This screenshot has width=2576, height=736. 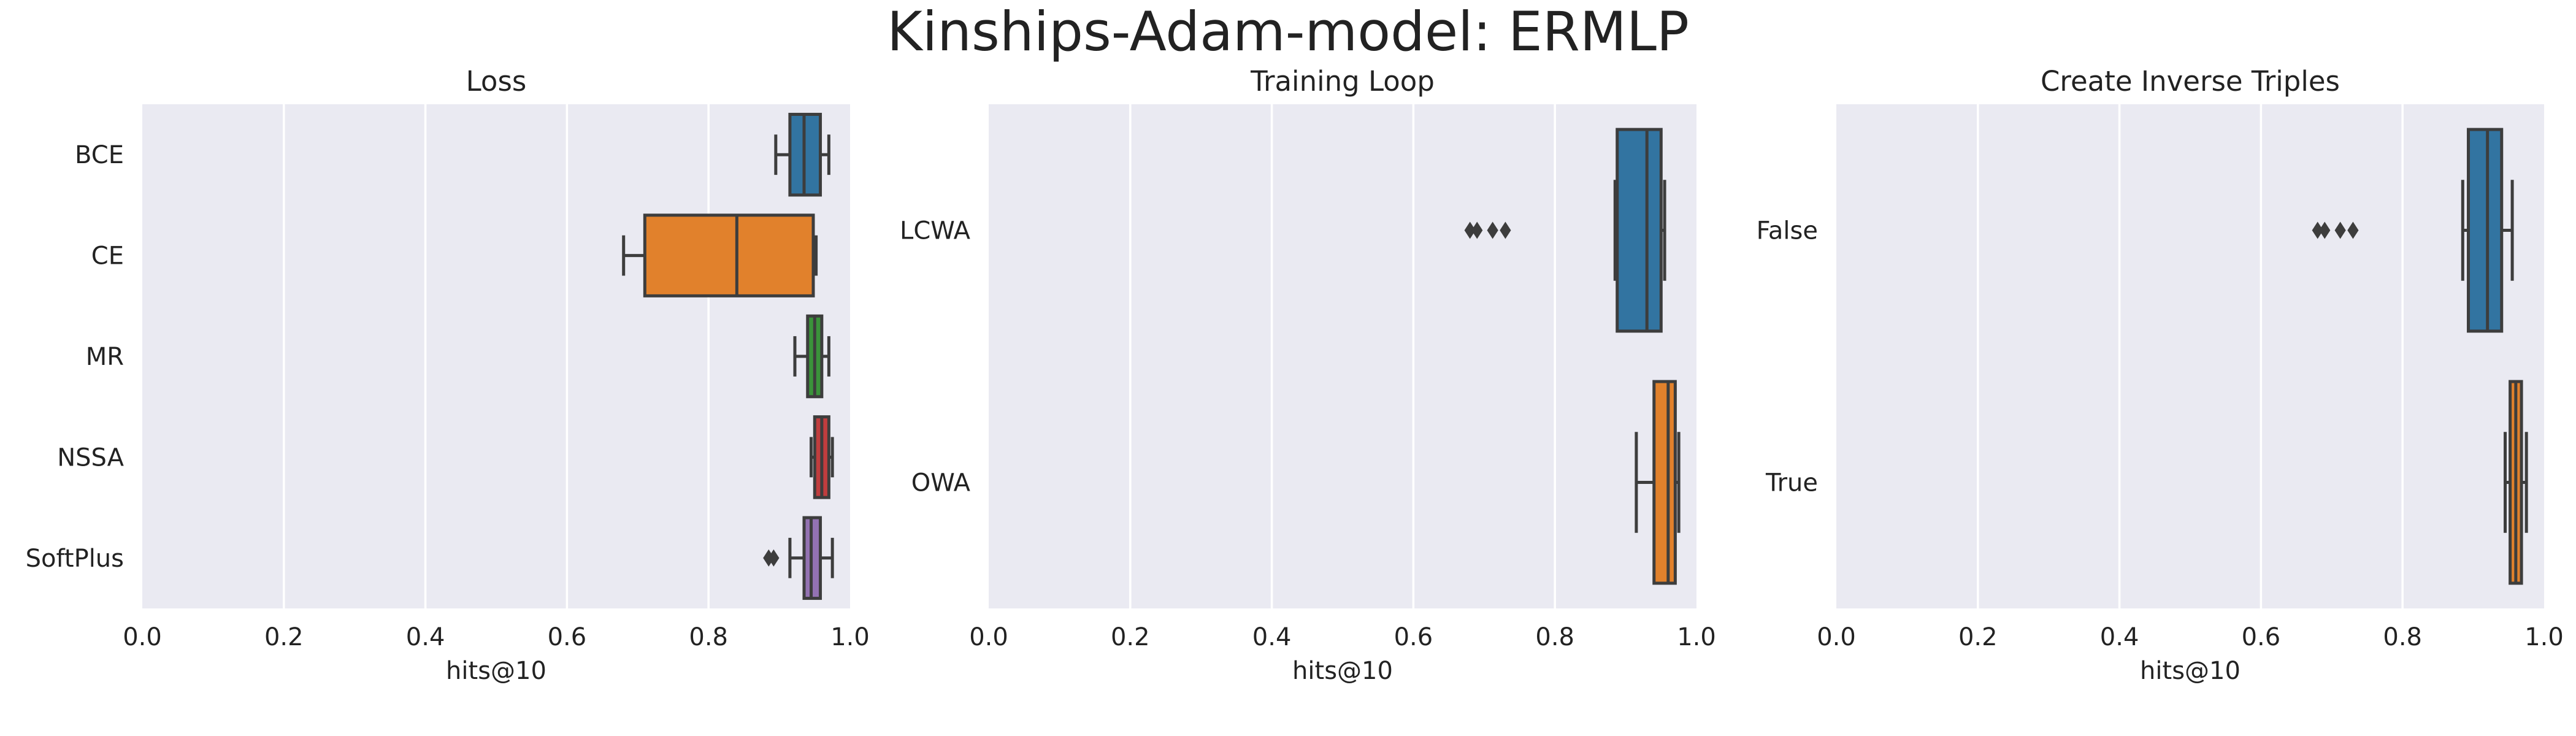 I want to click on box-NSSA, so click(x=822, y=457).